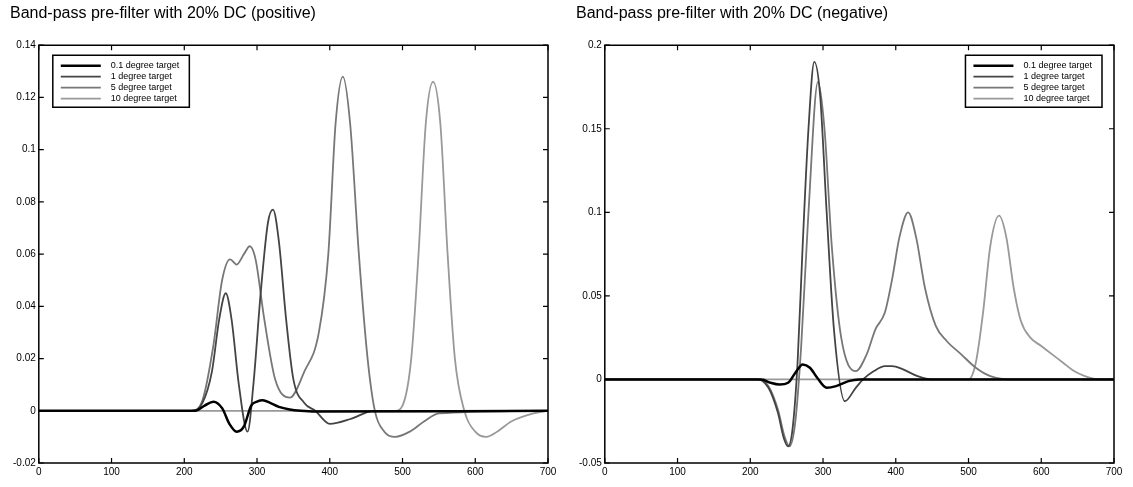 The width and height of the screenshot is (1133, 487). Describe the element at coordinates (591, 462) in the screenshot. I see `y-tick-label: -0.05` at that location.